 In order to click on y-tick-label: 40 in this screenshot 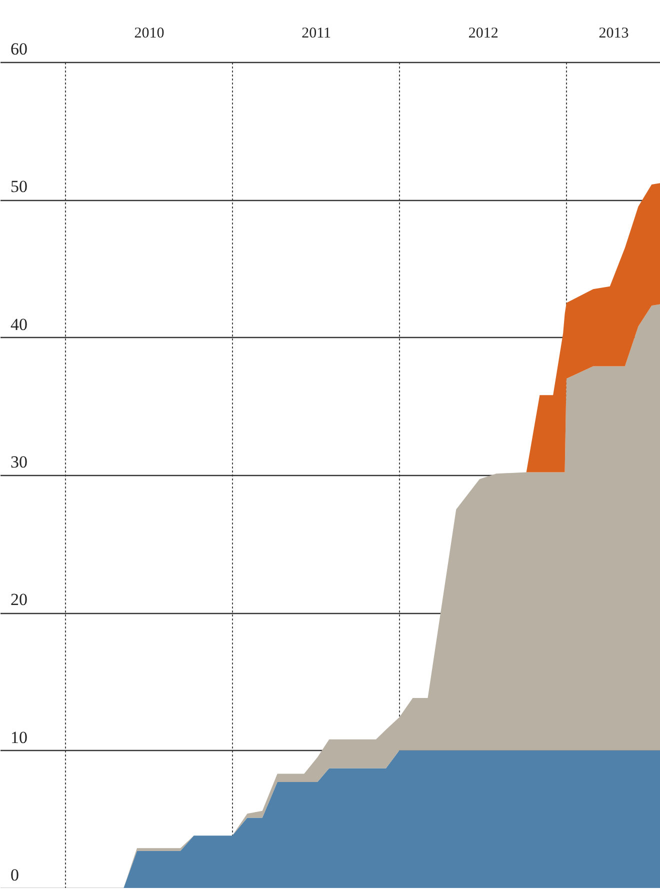, I will do `click(19, 324)`.